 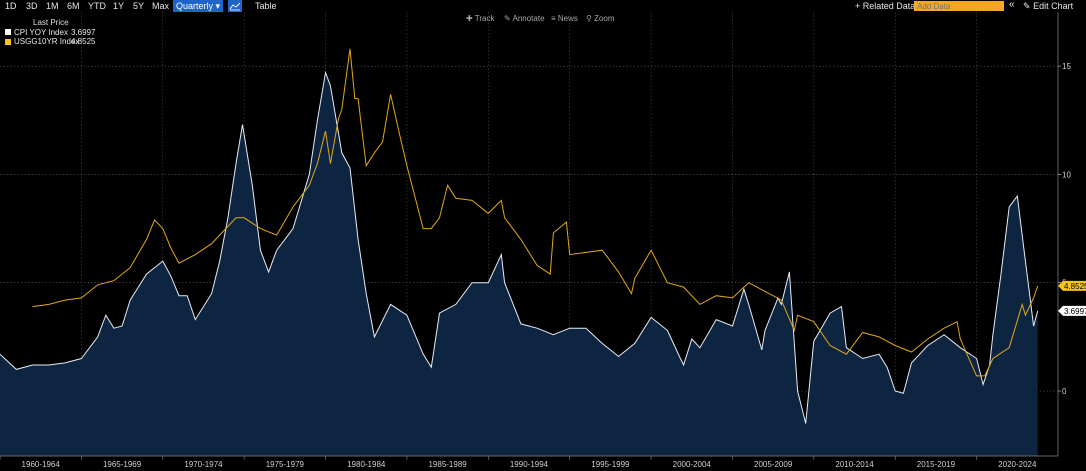 I want to click on x-tick-label: 2000-2004, so click(x=692, y=464).